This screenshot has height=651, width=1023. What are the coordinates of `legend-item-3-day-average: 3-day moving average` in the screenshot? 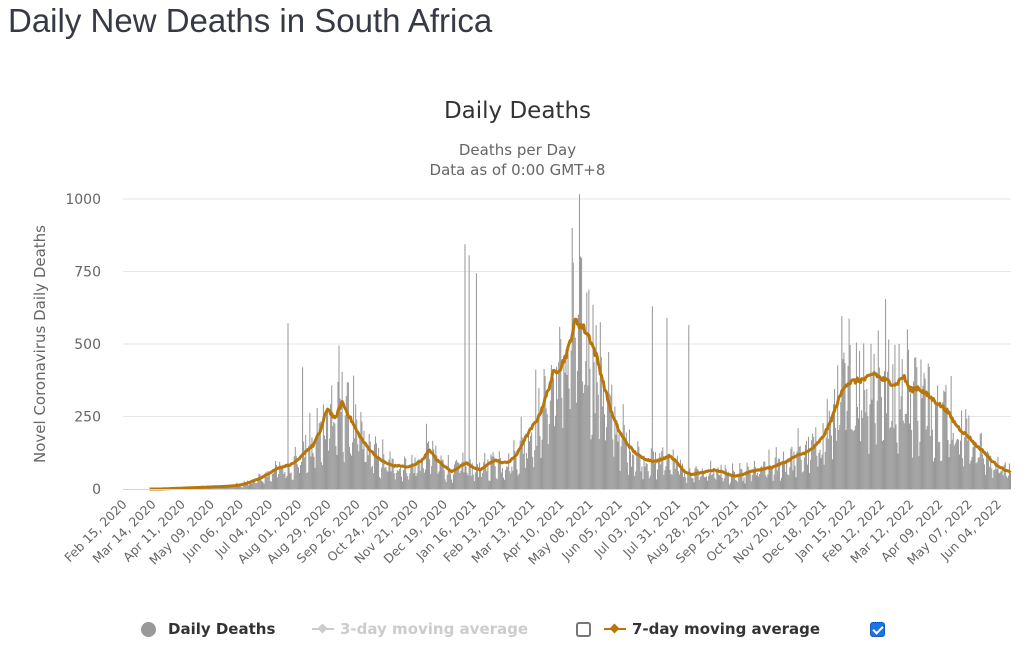 It's located at (420, 629).